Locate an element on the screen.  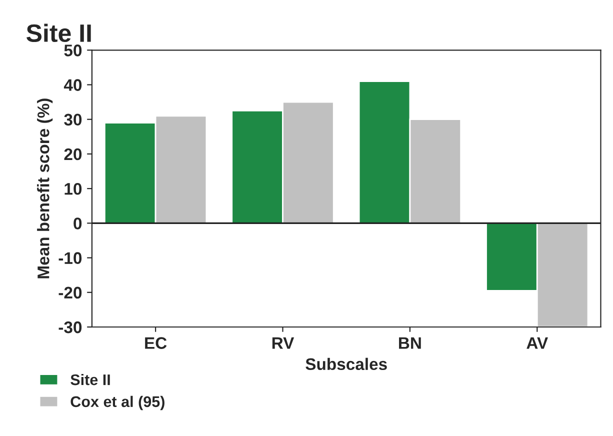
x-axis-title: Subscales is located at coordinates (346, 364).